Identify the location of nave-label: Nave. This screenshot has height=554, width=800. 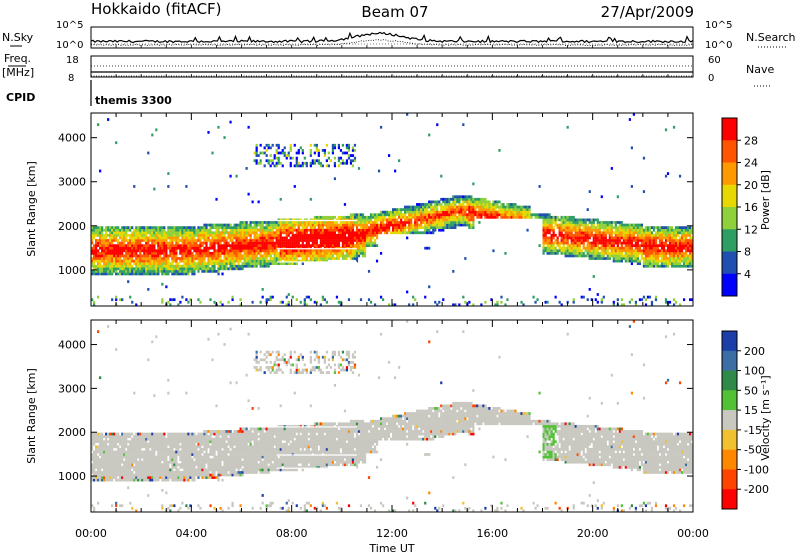
(760, 69).